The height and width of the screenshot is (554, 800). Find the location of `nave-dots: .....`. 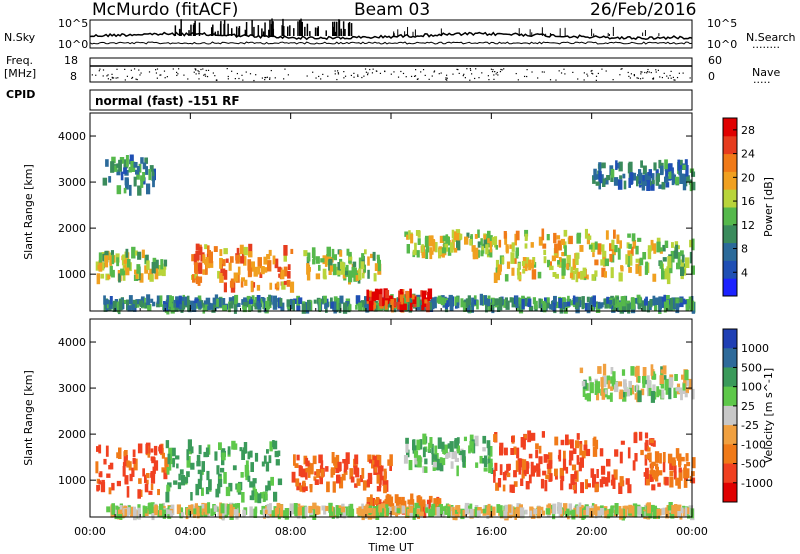

nave-dots: ..... is located at coordinates (762, 79).